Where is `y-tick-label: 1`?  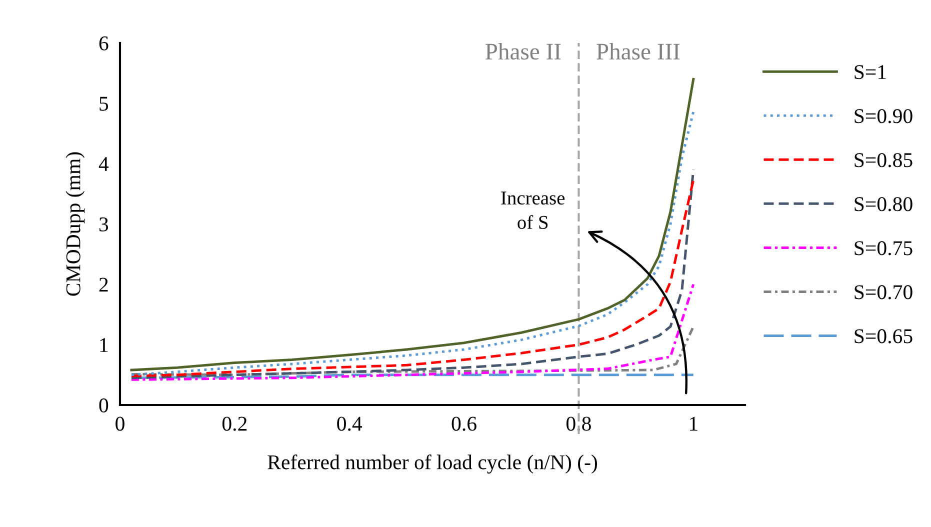 y-tick-label: 1 is located at coordinates (104, 345).